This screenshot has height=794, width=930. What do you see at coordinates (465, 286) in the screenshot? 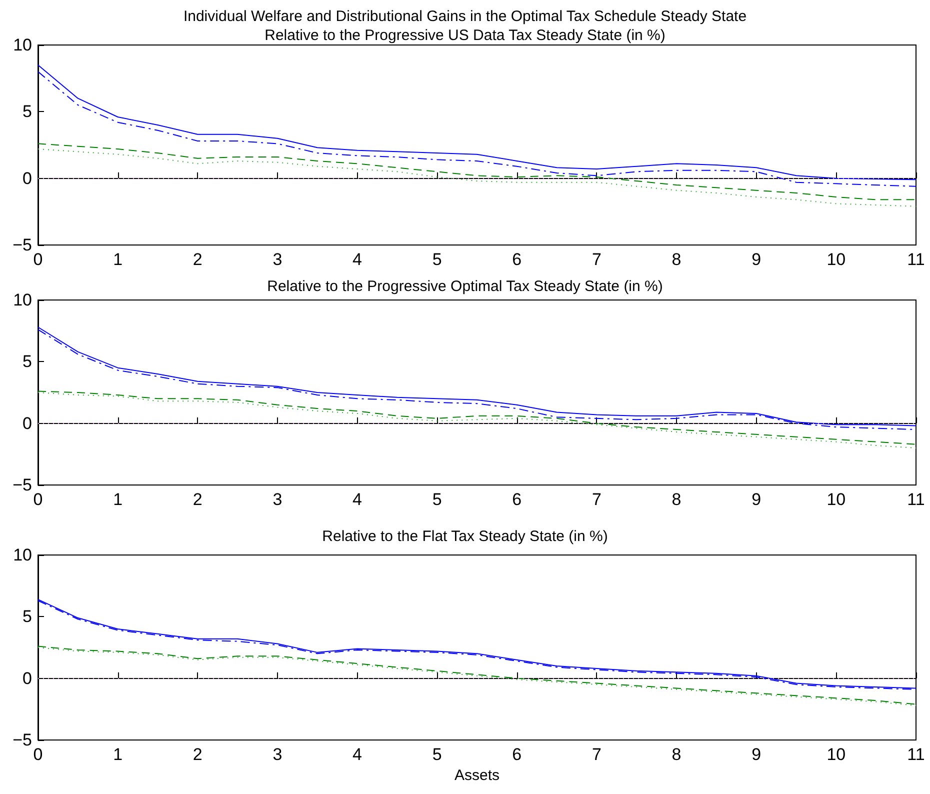
I see `chart-title: Relative to the Progressive Optimal Tax Steady State (in %)` at bounding box center [465, 286].